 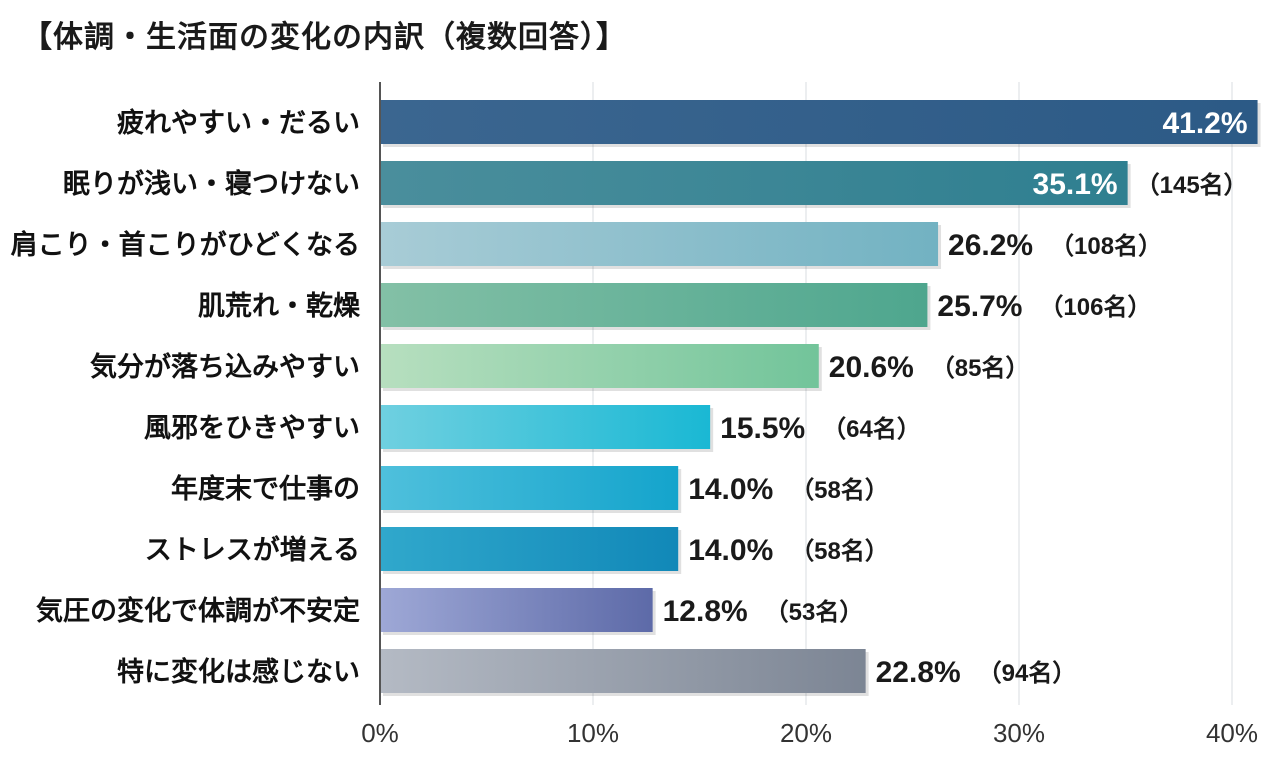 I want to click on x-tick-label: 30%, so click(x=1019, y=733).